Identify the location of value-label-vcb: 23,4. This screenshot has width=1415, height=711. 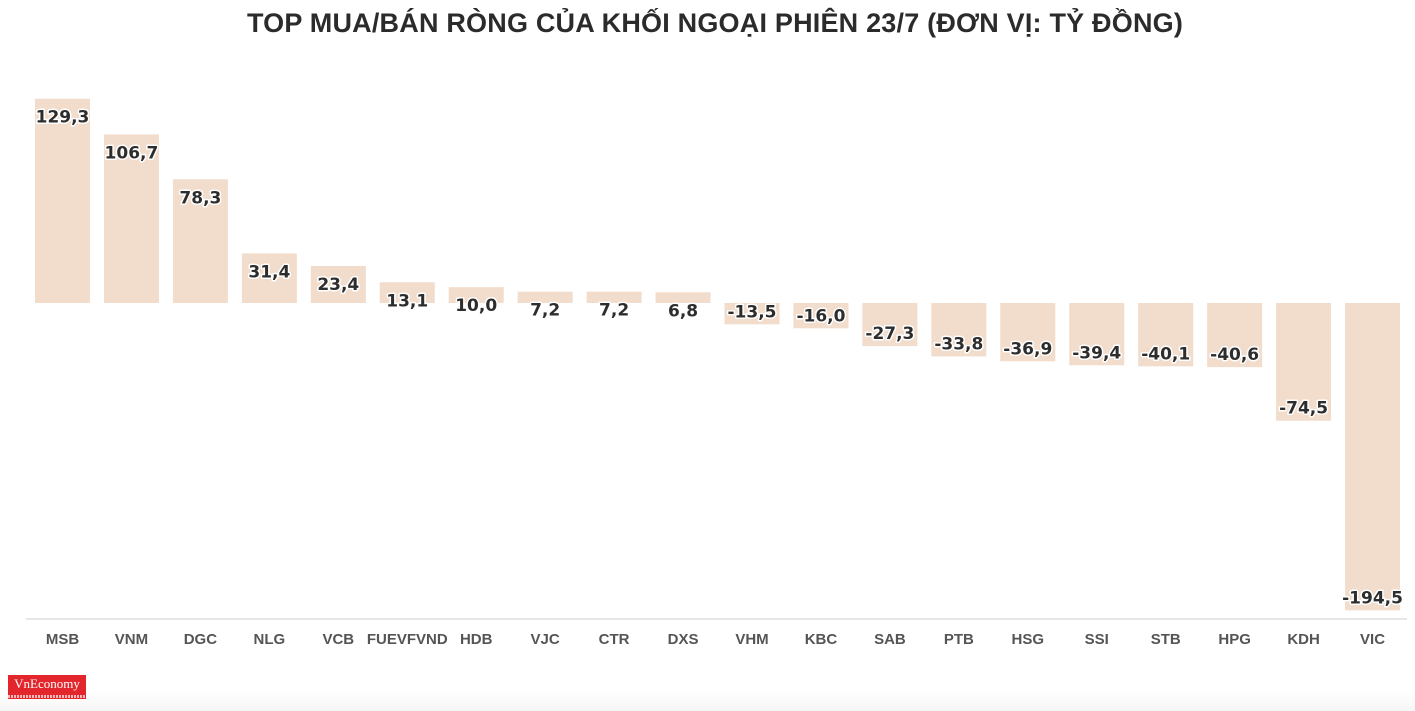
(338, 285).